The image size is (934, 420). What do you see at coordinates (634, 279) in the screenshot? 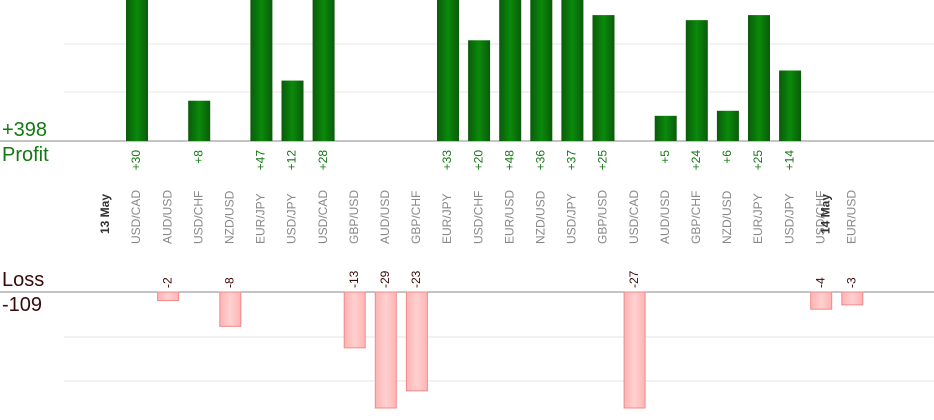
I see `loss-data-label: -27` at bounding box center [634, 279].